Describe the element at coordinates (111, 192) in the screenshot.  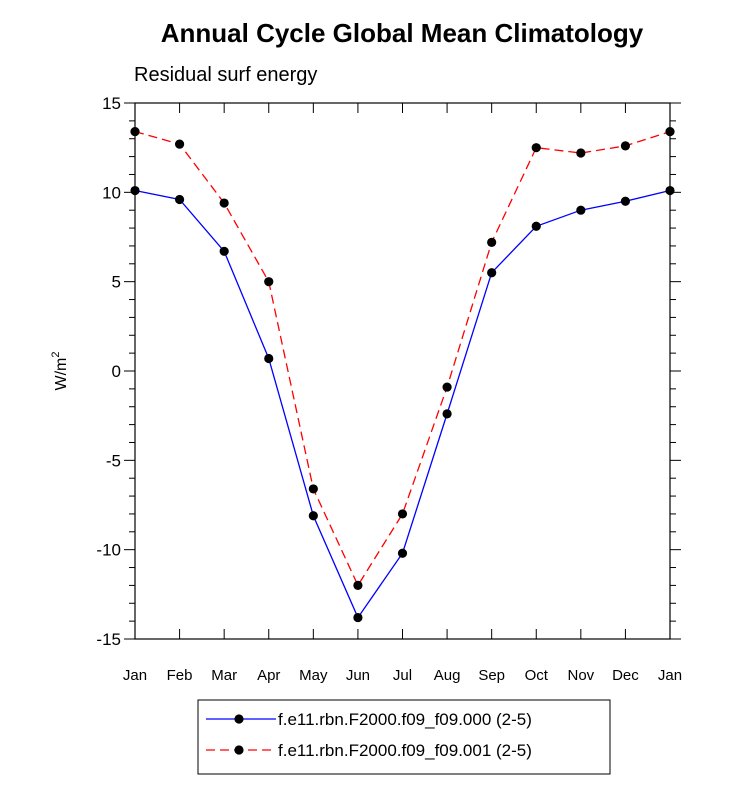
I see `y-tick-label: 10` at that location.